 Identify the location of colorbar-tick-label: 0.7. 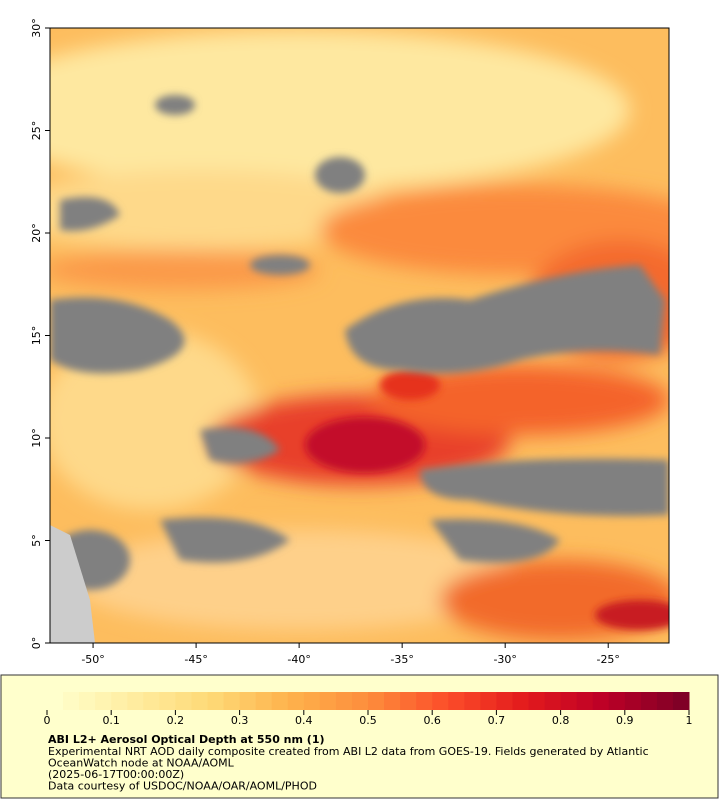
(497, 720).